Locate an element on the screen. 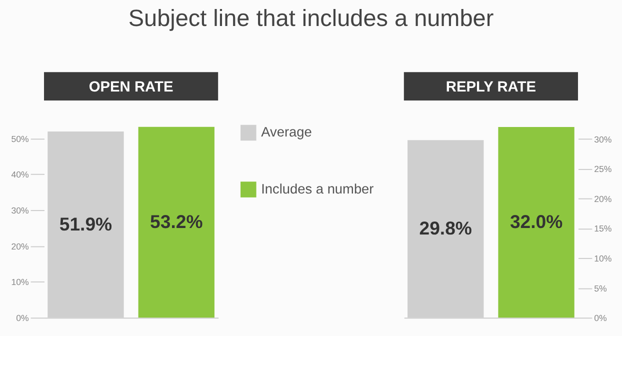 The width and height of the screenshot is (622, 380). legend-label: Average is located at coordinates (286, 132).